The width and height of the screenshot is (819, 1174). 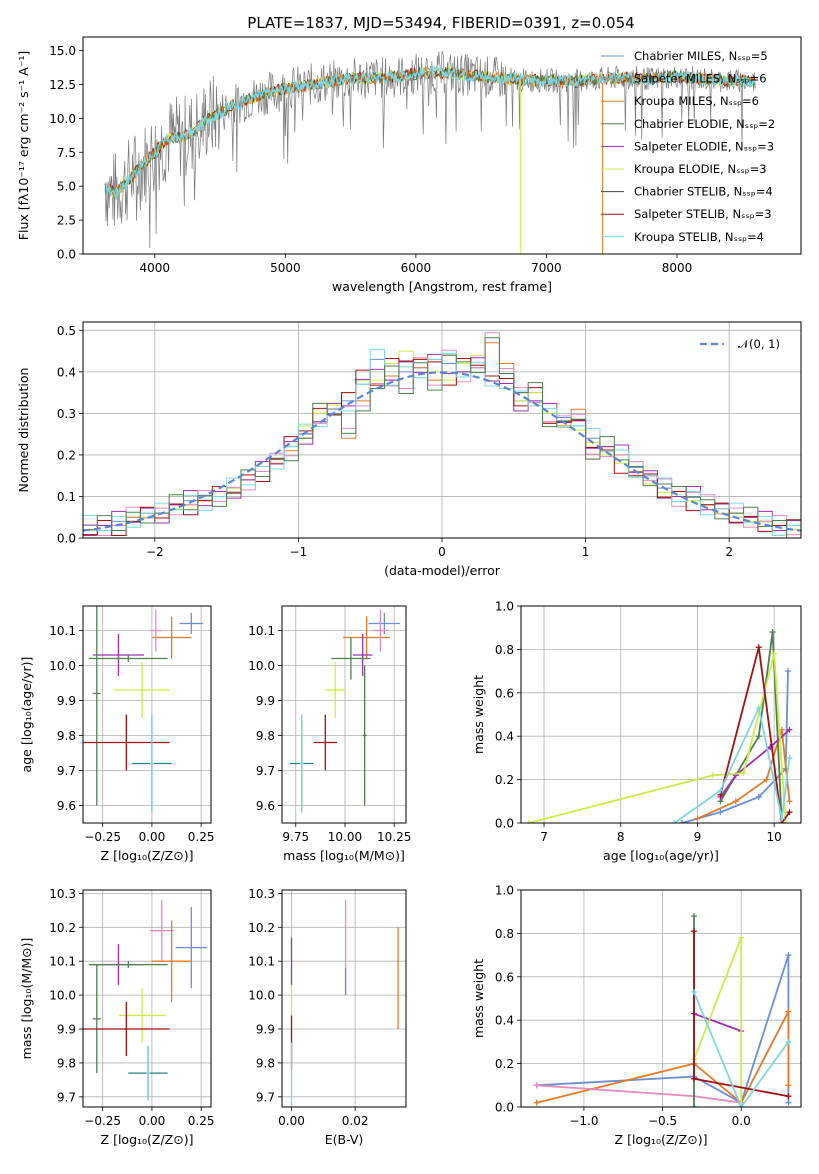 I want to click on x-axis-label: (data-model)/error, so click(x=442, y=570).